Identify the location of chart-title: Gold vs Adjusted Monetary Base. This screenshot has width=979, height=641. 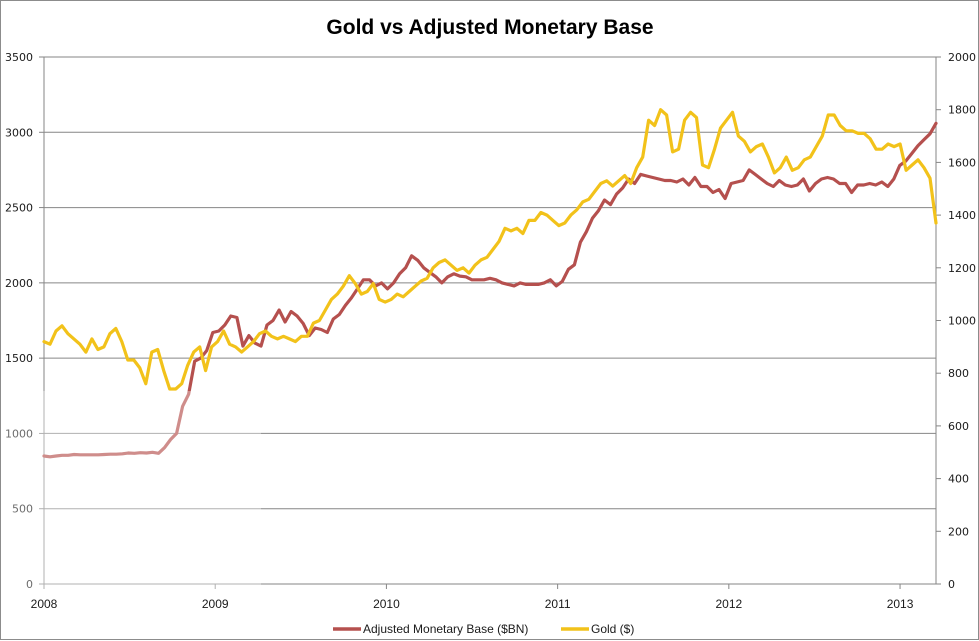
(489, 27).